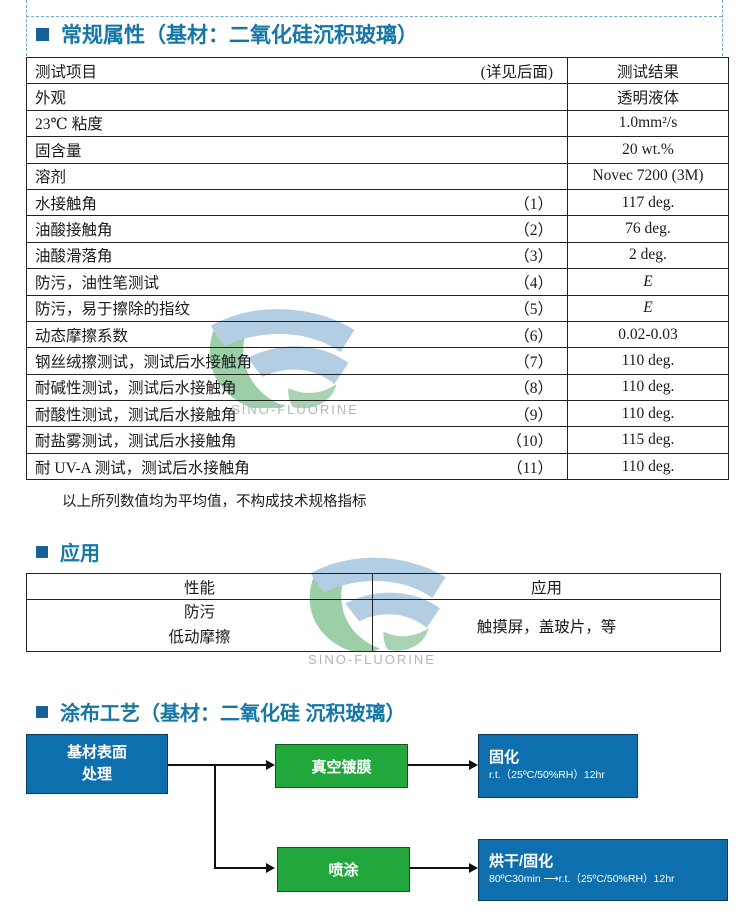  Describe the element at coordinates (648, 255) in the screenshot. I see `test-result-value: 2 deg.` at that location.